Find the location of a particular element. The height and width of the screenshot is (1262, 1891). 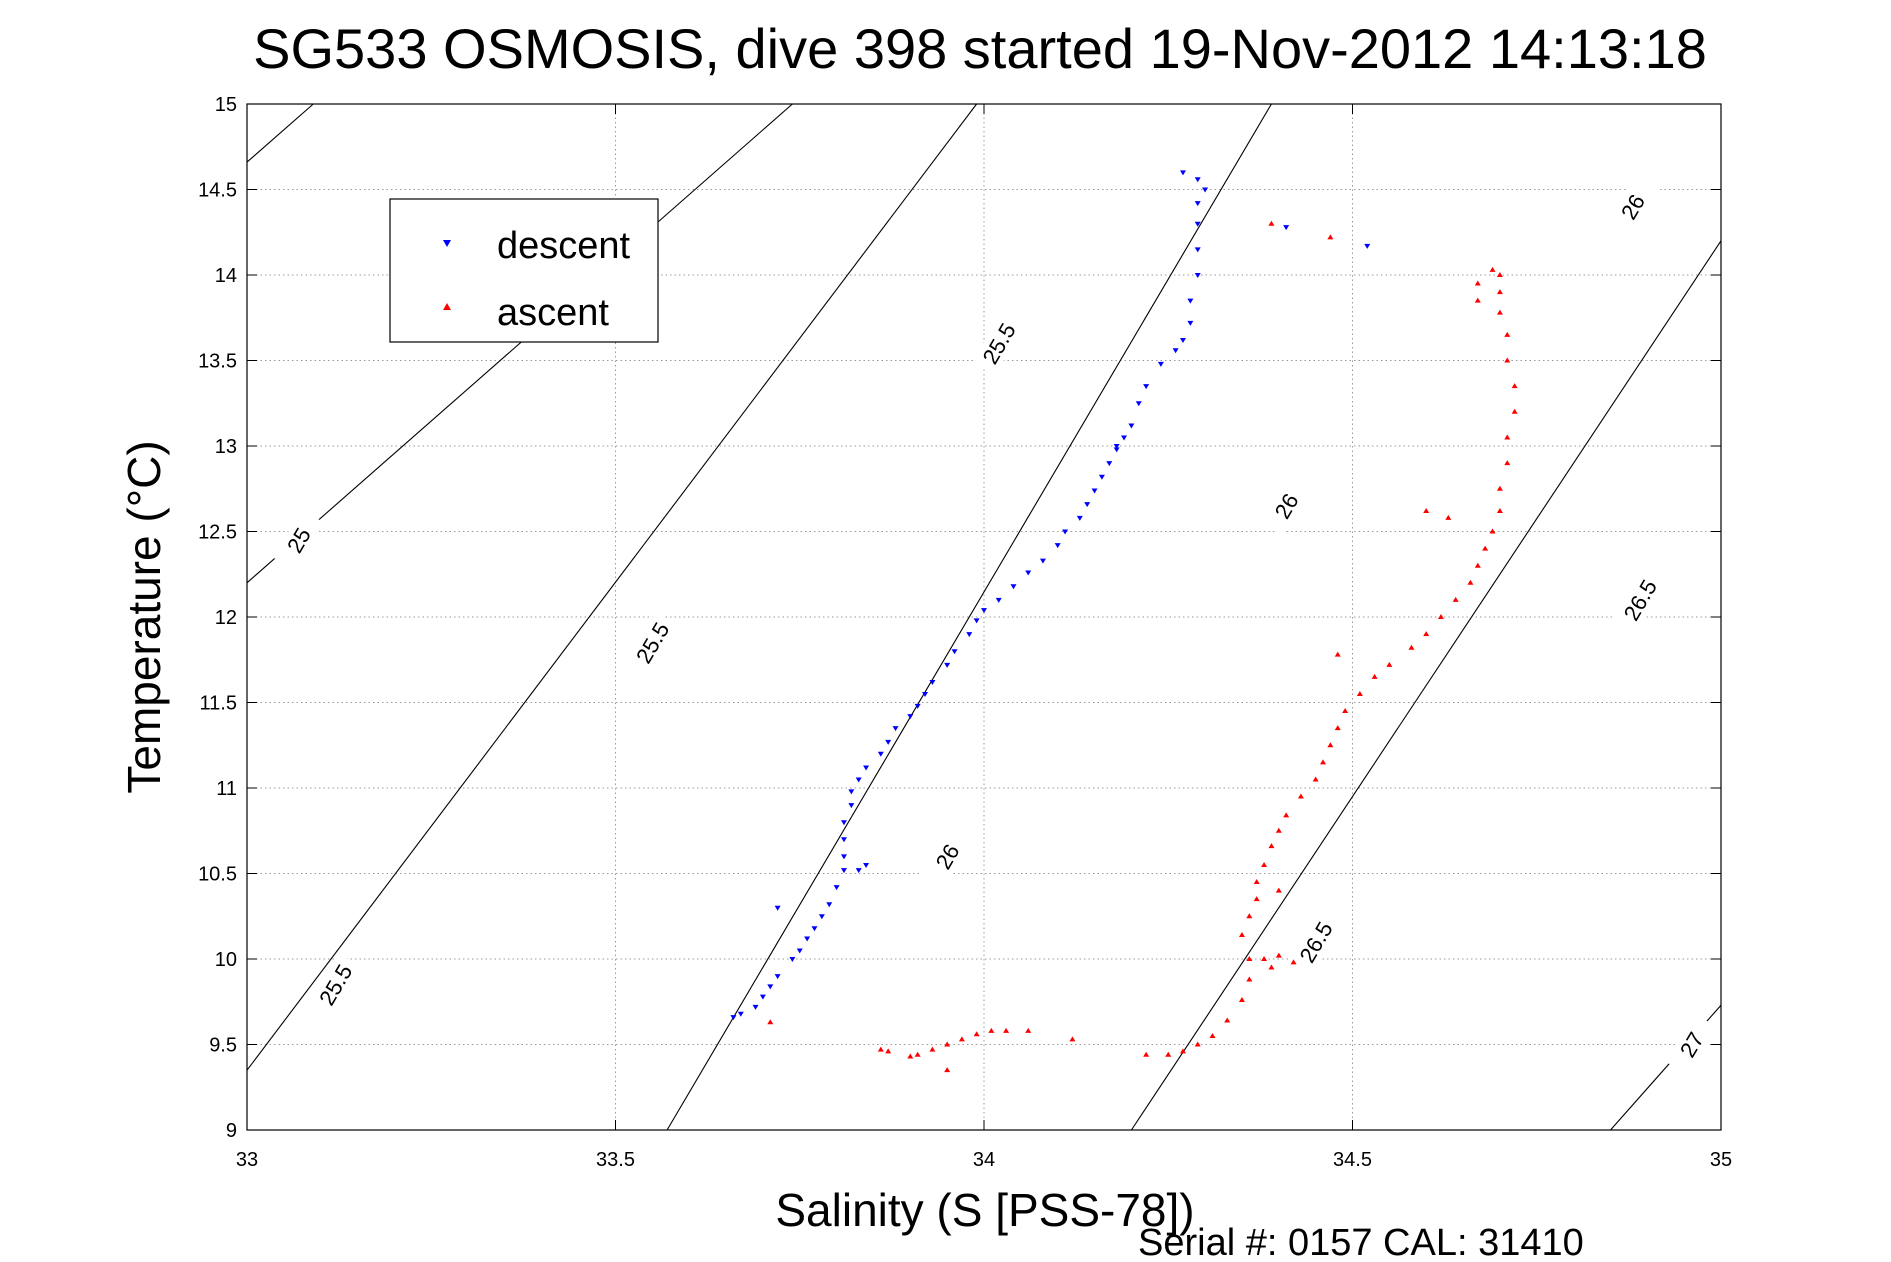

y-tick-label: 15 is located at coordinates (226, 105).